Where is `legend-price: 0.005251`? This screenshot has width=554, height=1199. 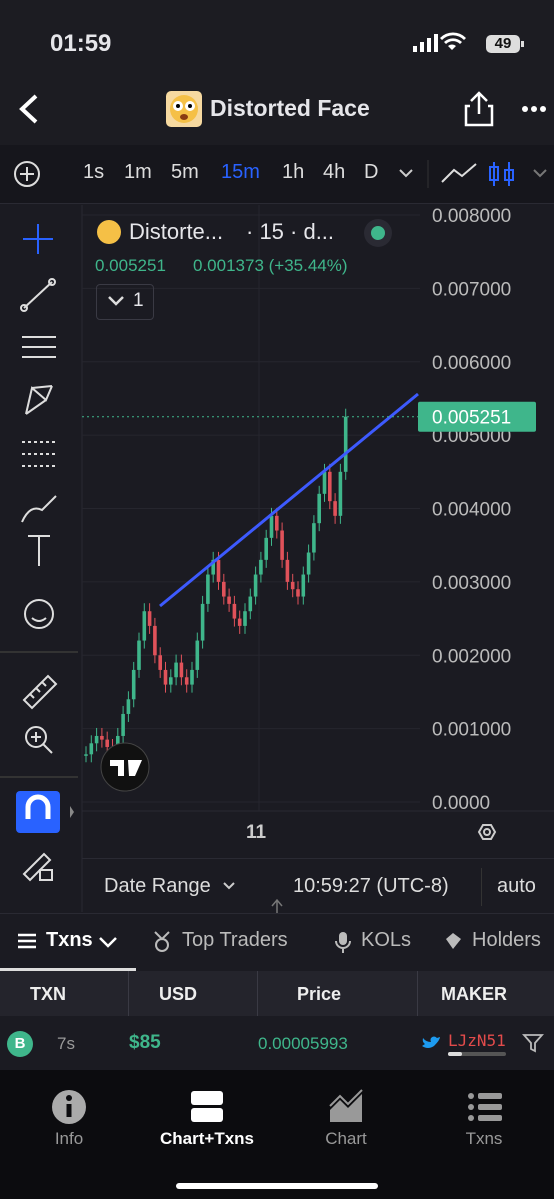
legend-price: 0.005251 is located at coordinates (130, 265).